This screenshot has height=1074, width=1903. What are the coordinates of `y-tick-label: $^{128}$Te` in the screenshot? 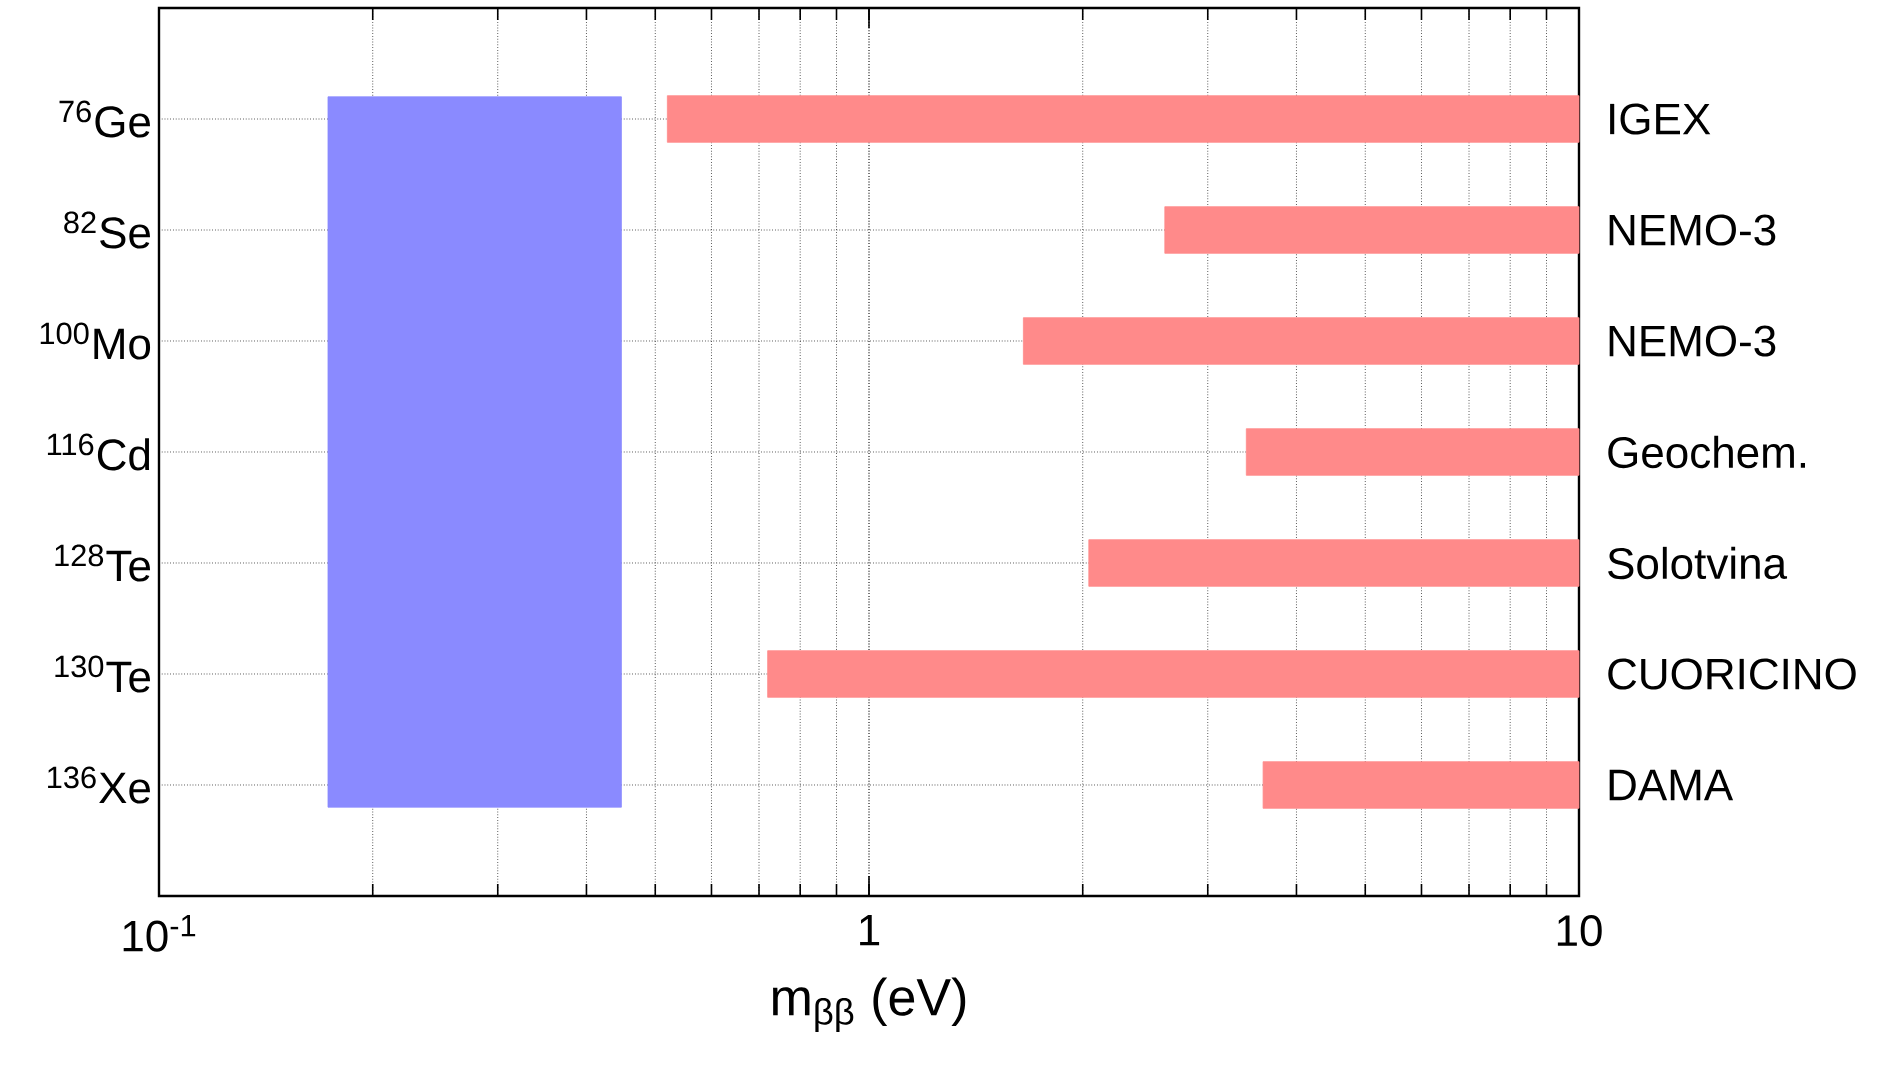 It's located at (103, 563).